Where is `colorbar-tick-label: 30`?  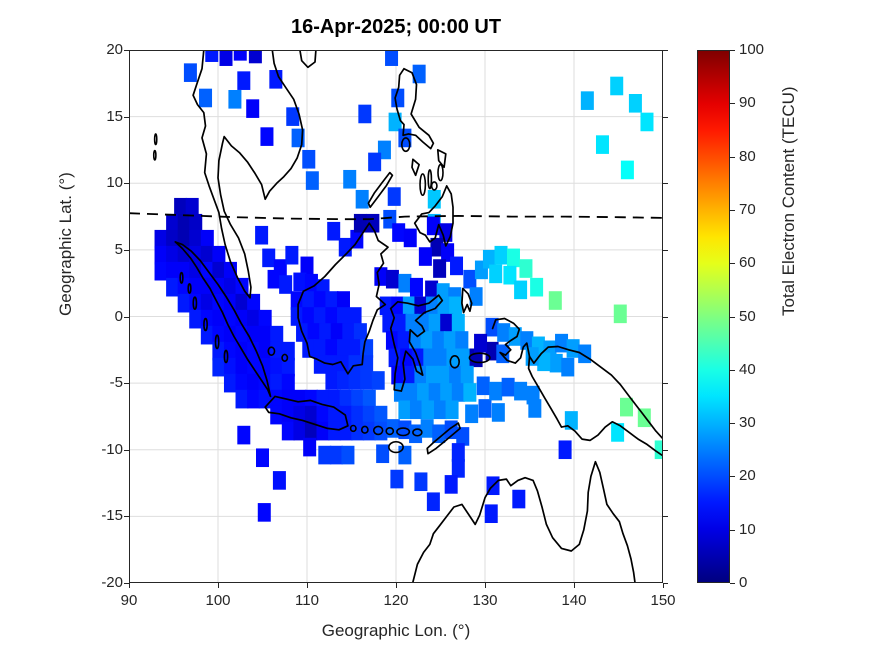 colorbar-tick-label: 30 is located at coordinates (747, 423).